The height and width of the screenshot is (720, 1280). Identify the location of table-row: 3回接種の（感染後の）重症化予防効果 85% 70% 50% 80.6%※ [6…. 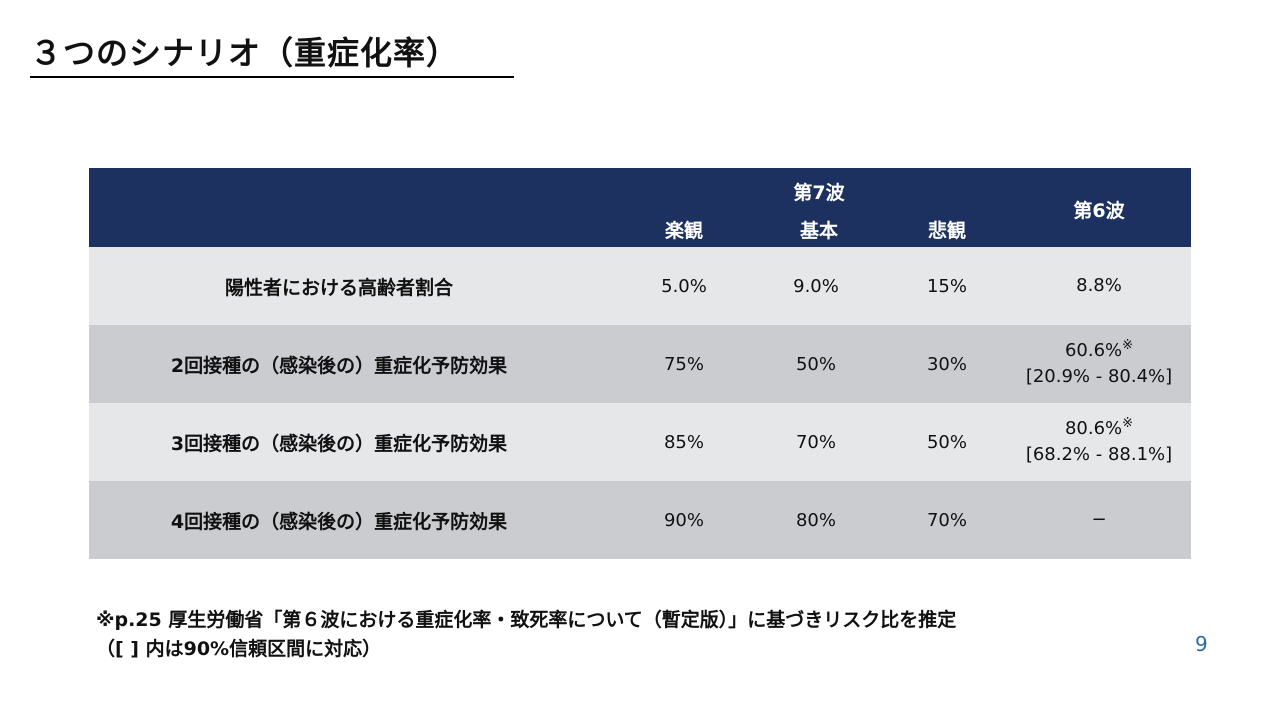
(640, 442).